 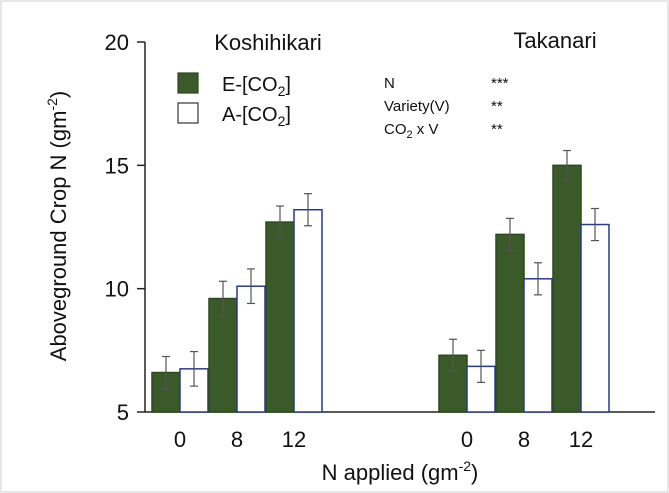 I want to click on stat-label: N, so click(x=389, y=83).